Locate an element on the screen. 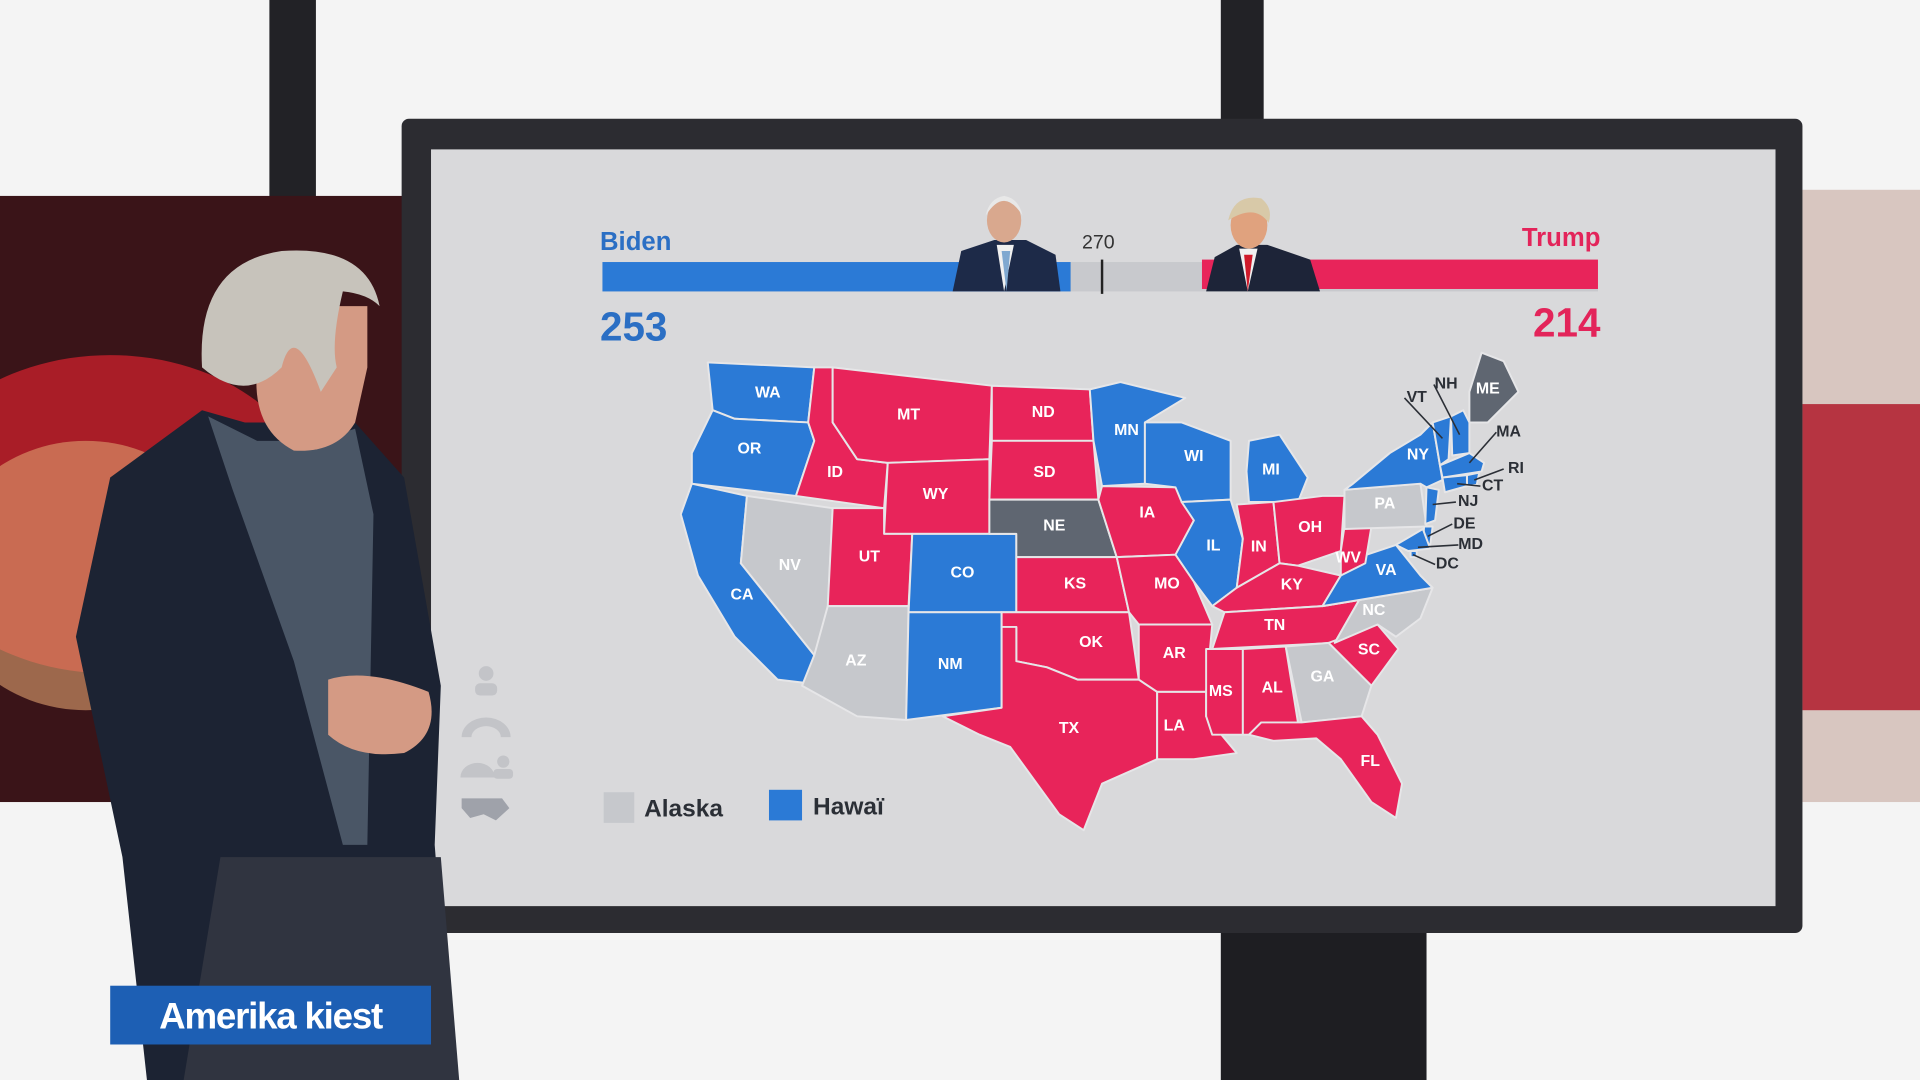  state-label-me: ME is located at coordinates (1488, 389).